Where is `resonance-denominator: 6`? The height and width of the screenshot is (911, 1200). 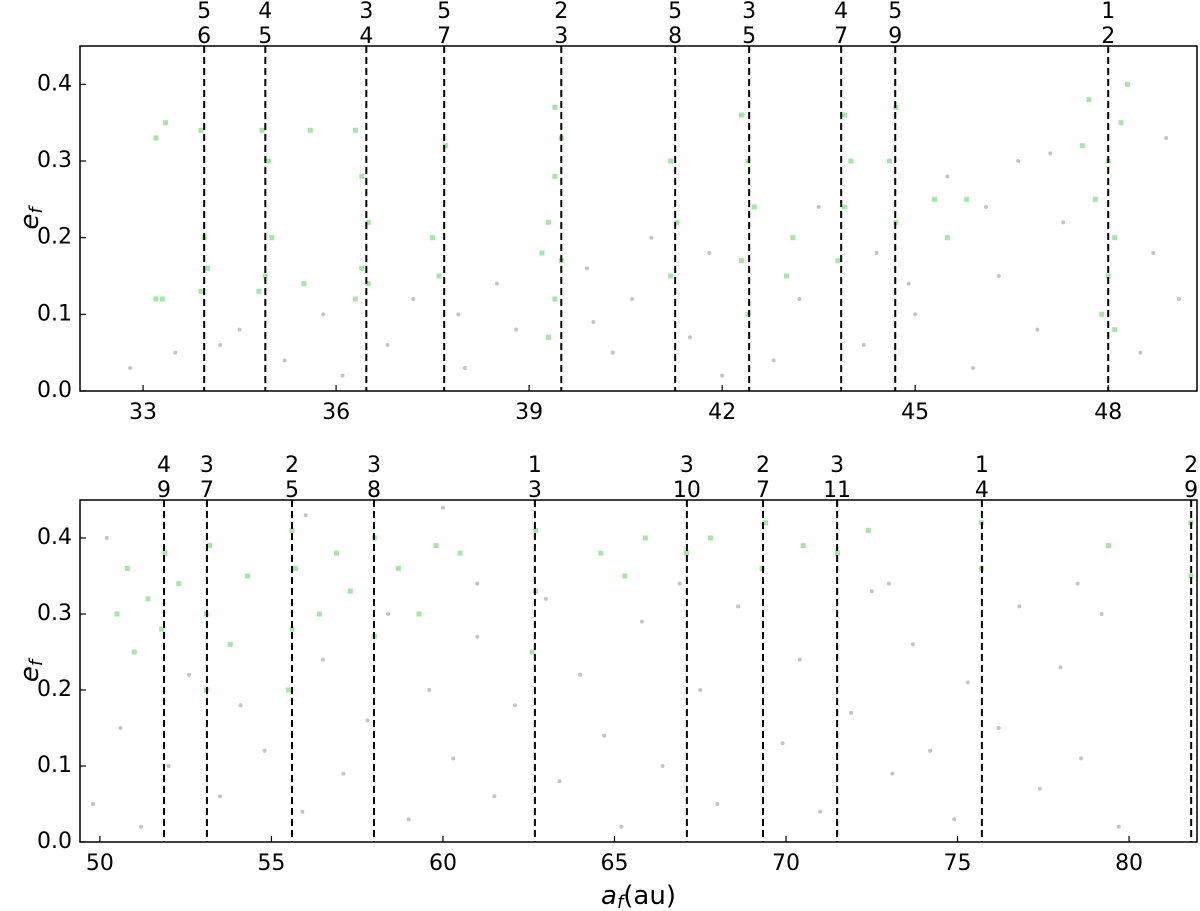
resonance-denominator: 6 is located at coordinates (204, 36).